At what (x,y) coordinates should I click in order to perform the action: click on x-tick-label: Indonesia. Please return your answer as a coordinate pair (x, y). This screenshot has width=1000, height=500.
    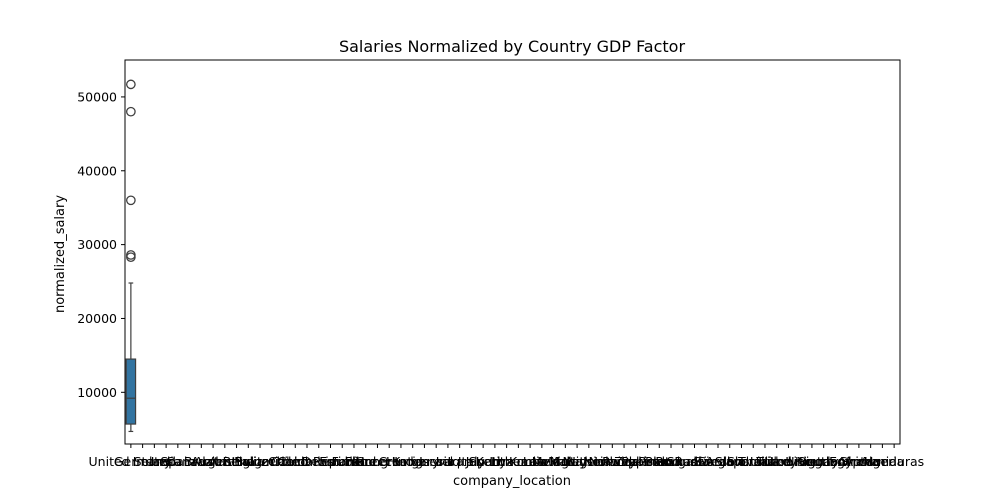
    Looking at the image, I should click on (424, 461).